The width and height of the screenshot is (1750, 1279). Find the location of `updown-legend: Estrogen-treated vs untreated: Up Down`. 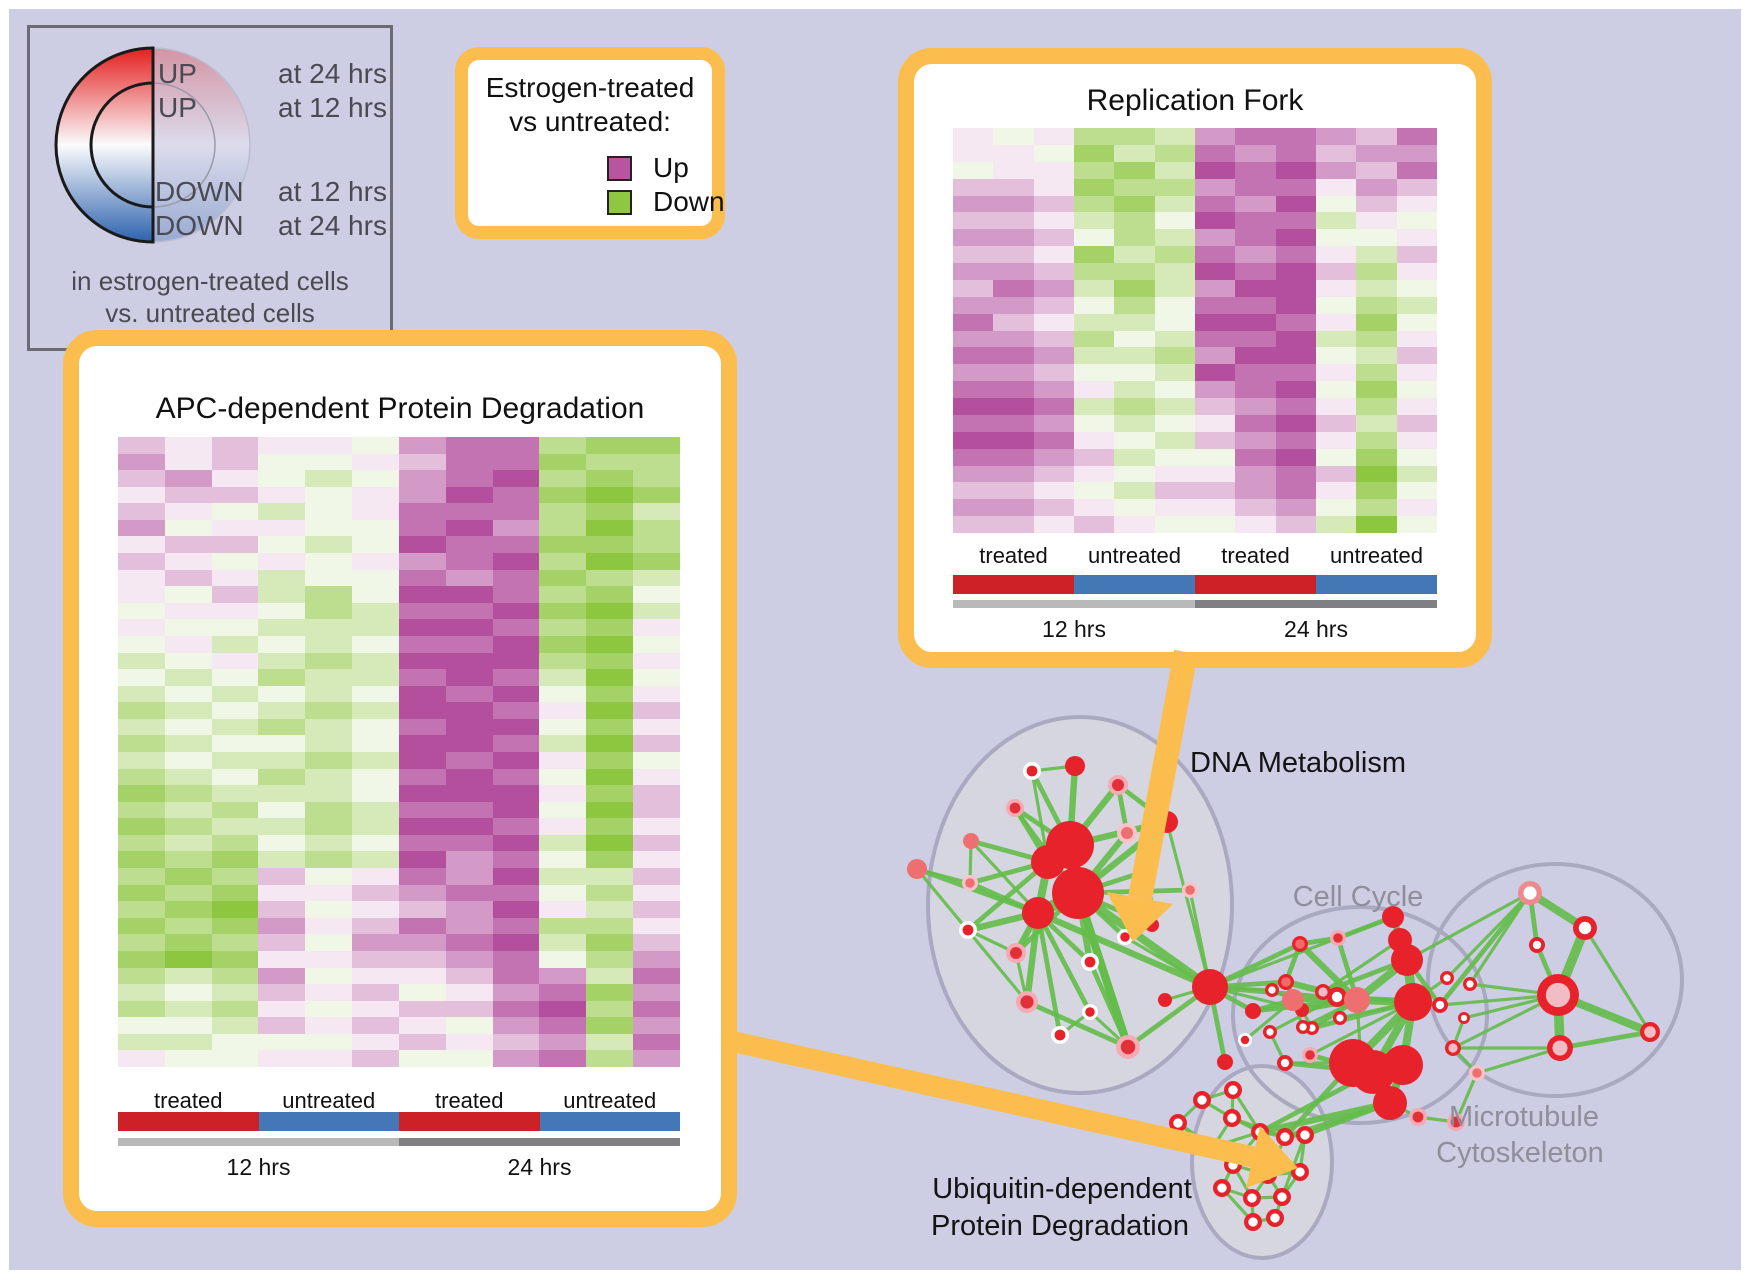

updown-legend: Estrogen-treated vs untreated: Up Down is located at coordinates (590, 143).